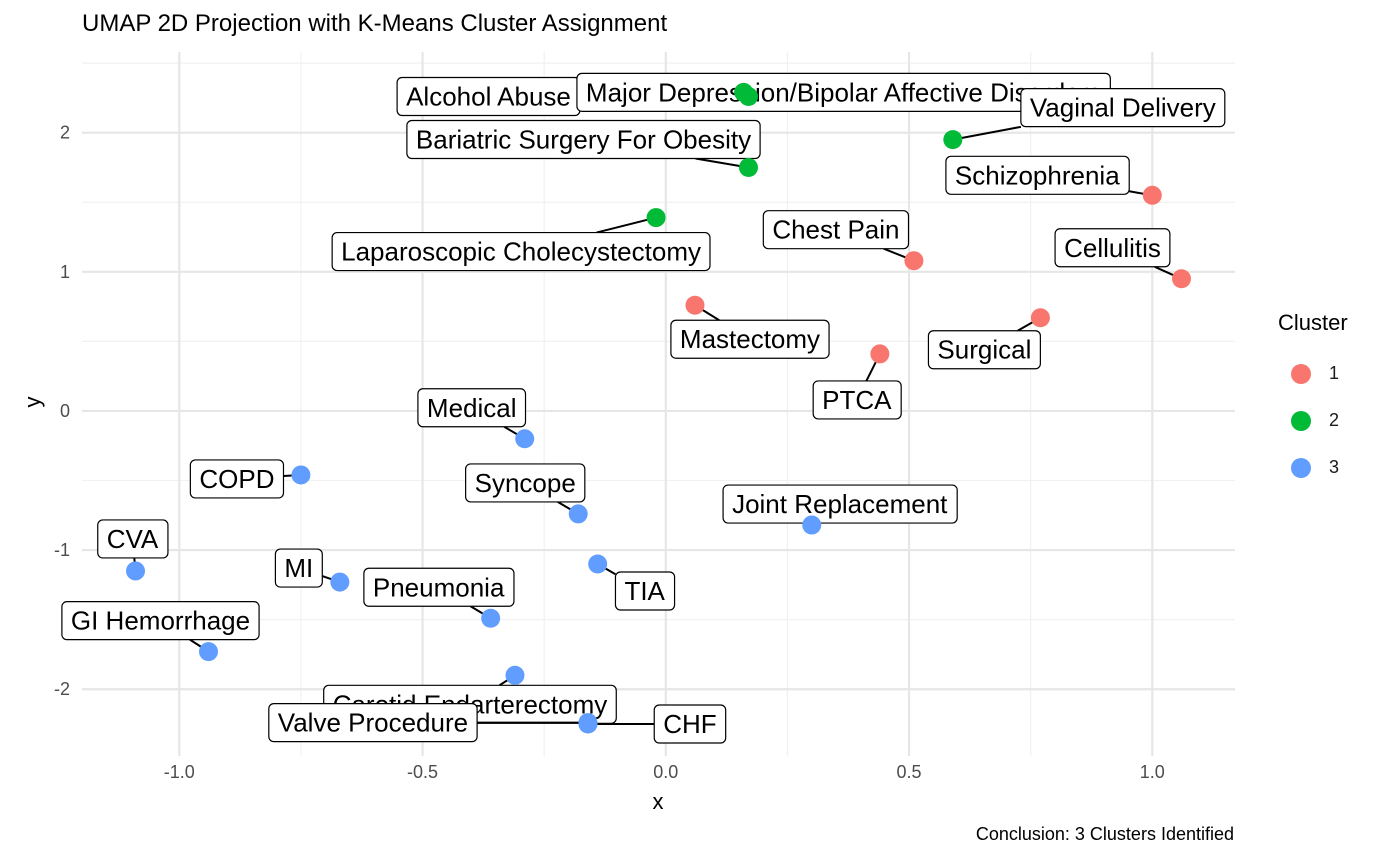 This screenshot has width=1400, height=866. I want to click on point-label-text: PTCA, so click(857, 400).